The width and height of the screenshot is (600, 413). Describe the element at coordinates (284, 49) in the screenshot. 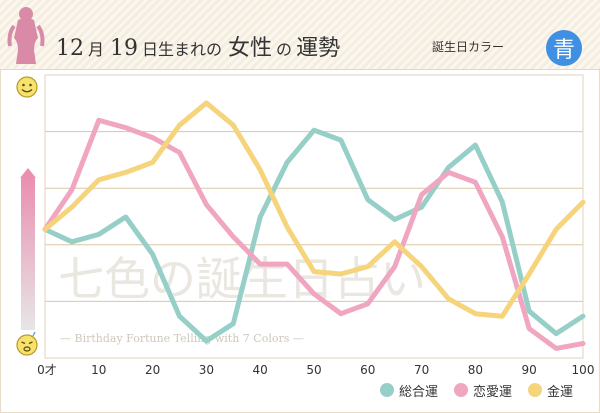

I see `title-particle: の` at that location.